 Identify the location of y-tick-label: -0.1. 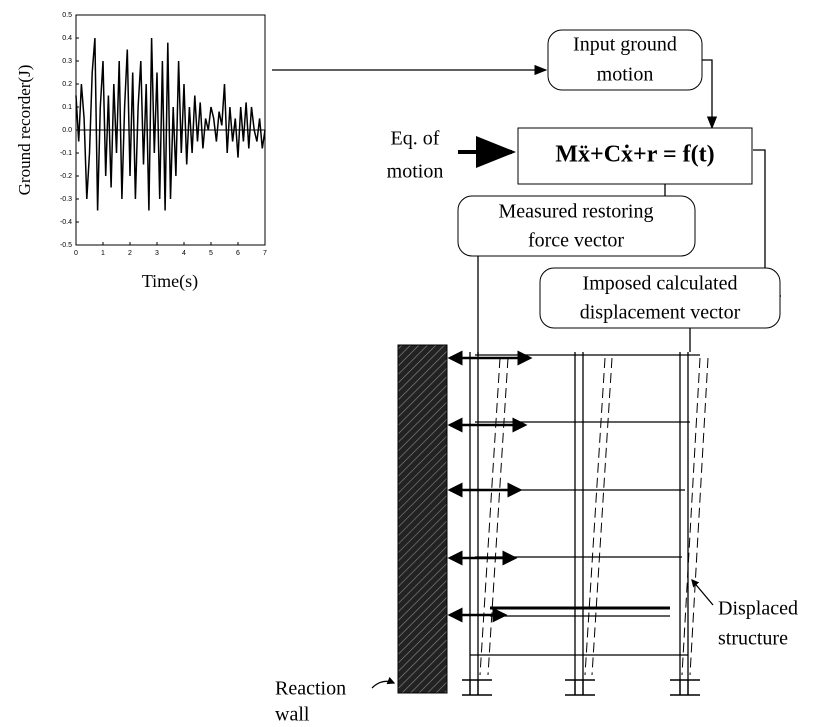
(66, 153).